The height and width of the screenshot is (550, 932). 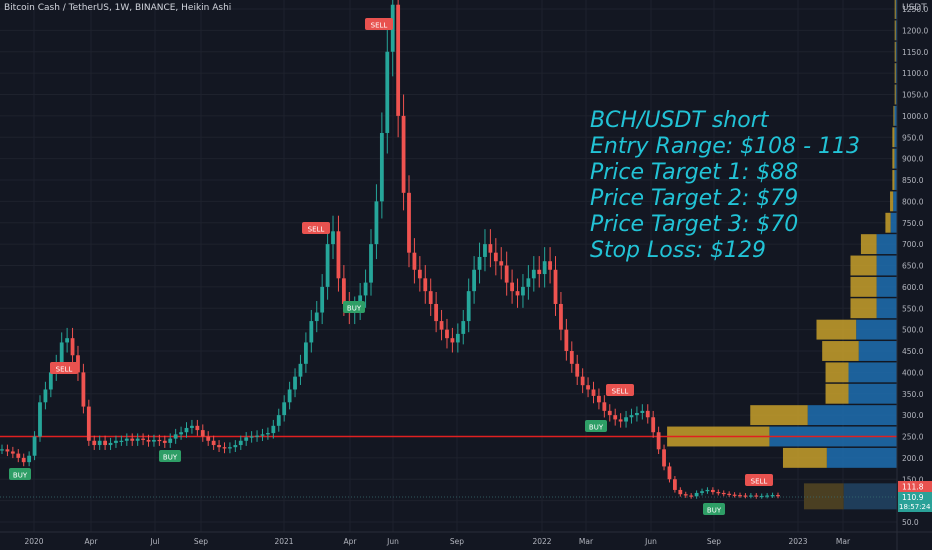 I want to click on price-tick-label: 1000.0, so click(x=915, y=116).